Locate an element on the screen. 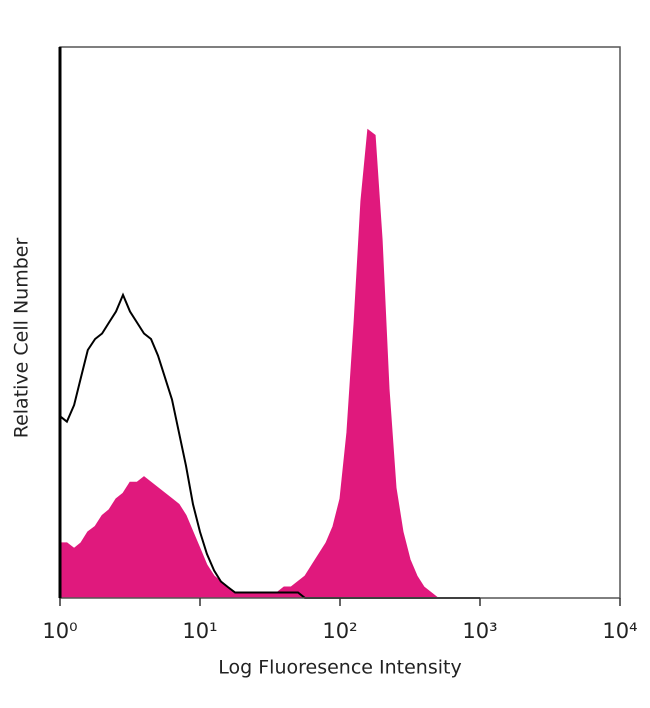 The image size is (650, 708). x-tick-label: 10³ is located at coordinates (479, 631).